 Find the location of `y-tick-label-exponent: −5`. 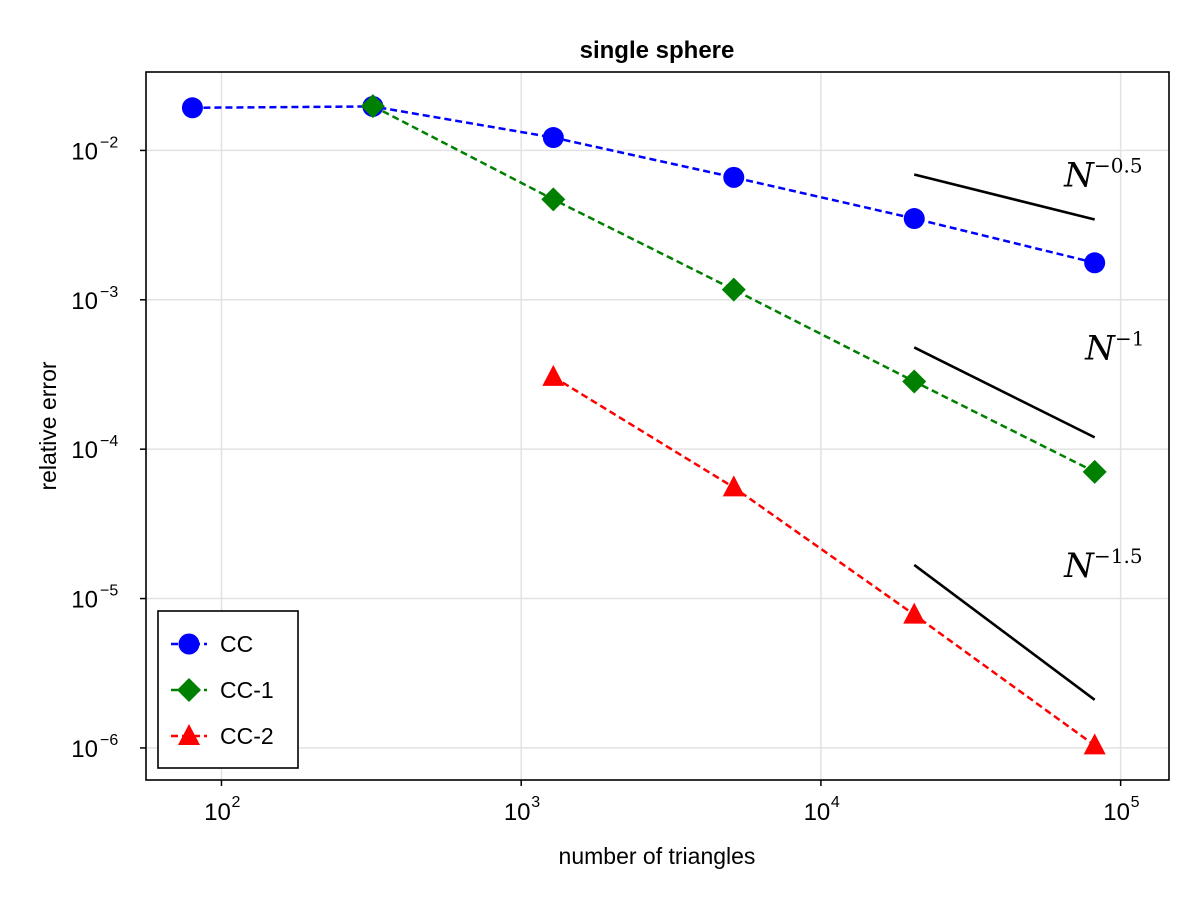

y-tick-label-exponent: −5 is located at coordinates (109, 591).